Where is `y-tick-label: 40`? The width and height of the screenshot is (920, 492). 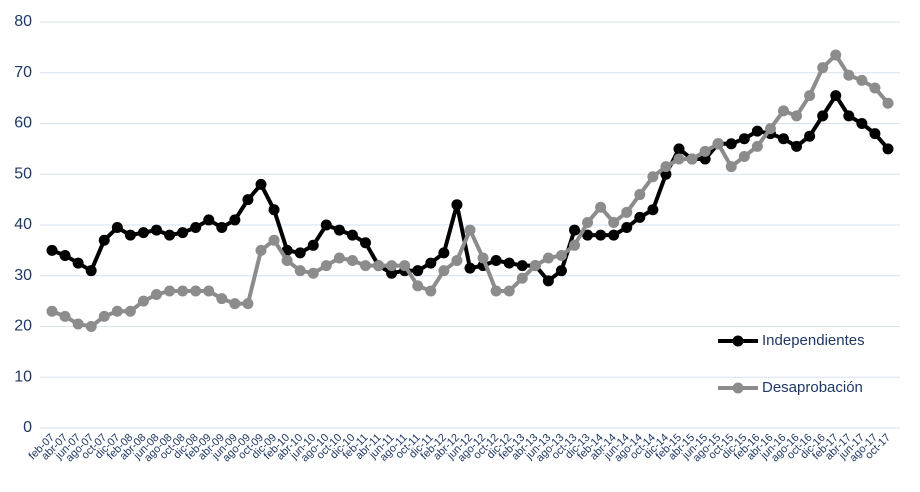 y-tick-label: 40 is located at coordinates (23, 224).